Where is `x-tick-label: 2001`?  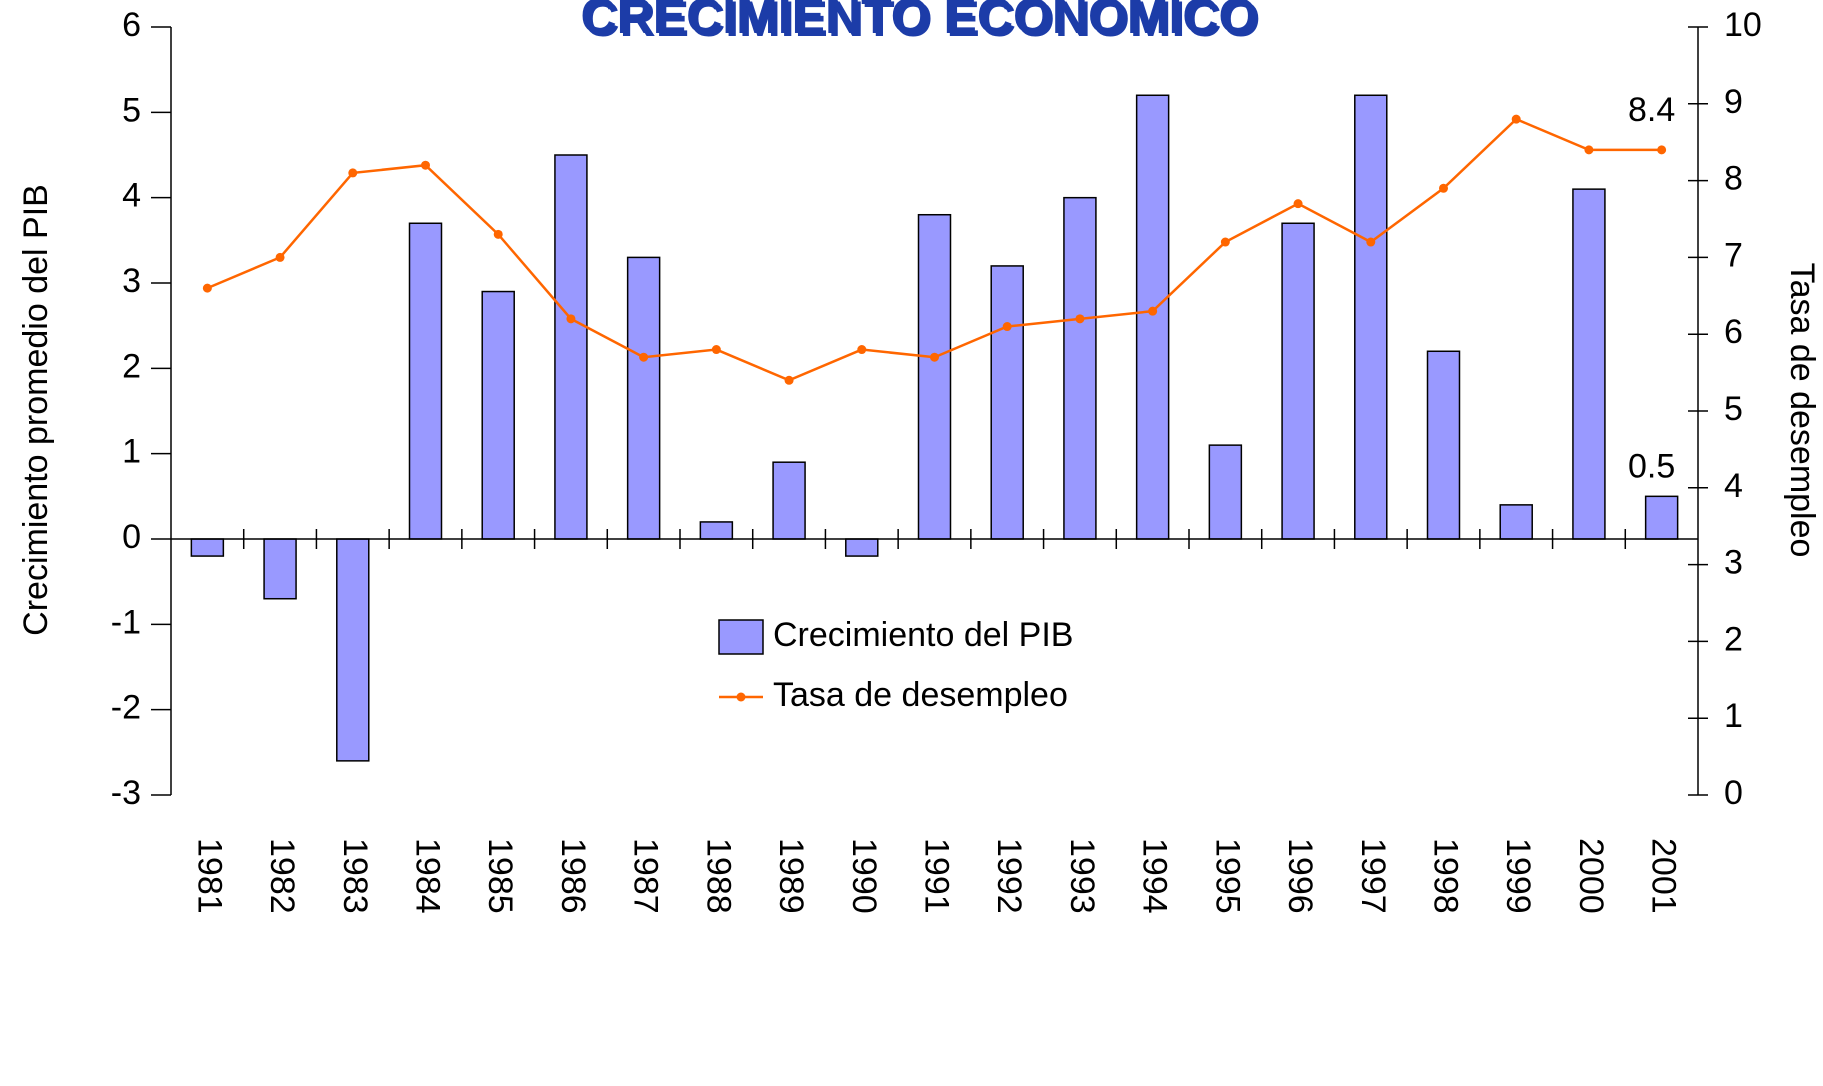
x-tick-label: 2001 is located at coordinates (1664, 876).